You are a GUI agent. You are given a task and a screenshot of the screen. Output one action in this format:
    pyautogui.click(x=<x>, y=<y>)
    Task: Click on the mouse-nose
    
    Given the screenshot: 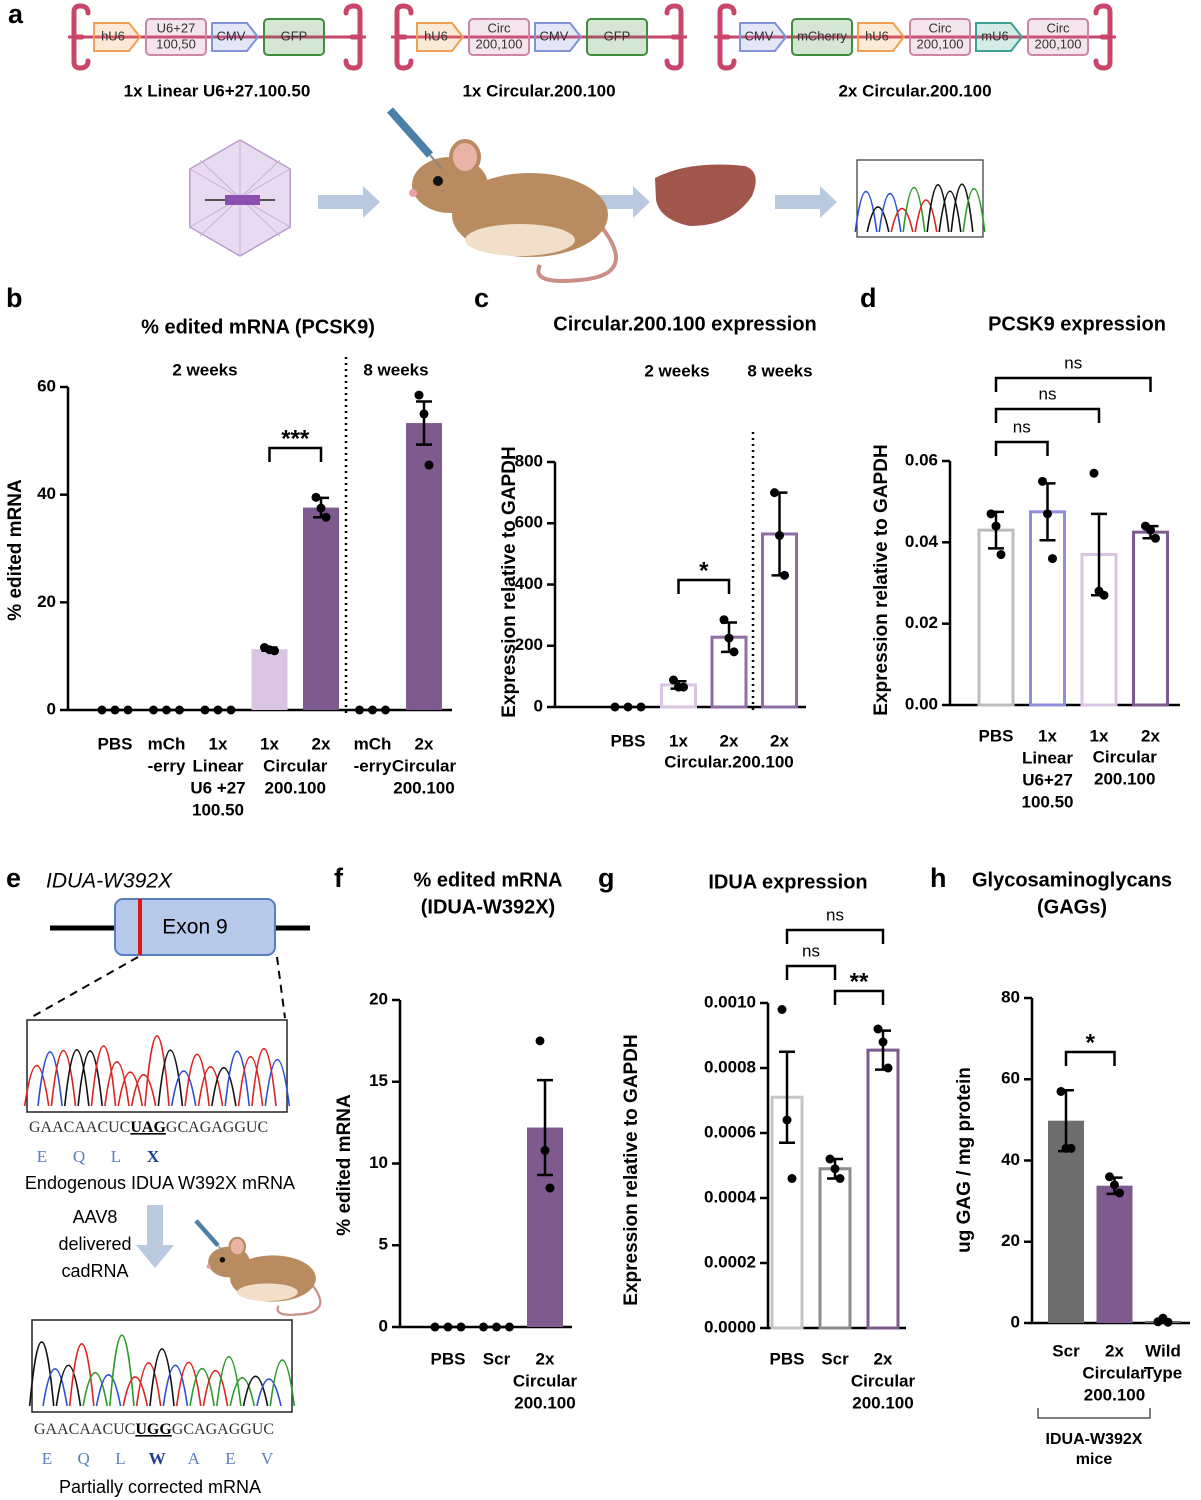 What is the action you would take?
    pyautogui.click(x=413, y=193)
    